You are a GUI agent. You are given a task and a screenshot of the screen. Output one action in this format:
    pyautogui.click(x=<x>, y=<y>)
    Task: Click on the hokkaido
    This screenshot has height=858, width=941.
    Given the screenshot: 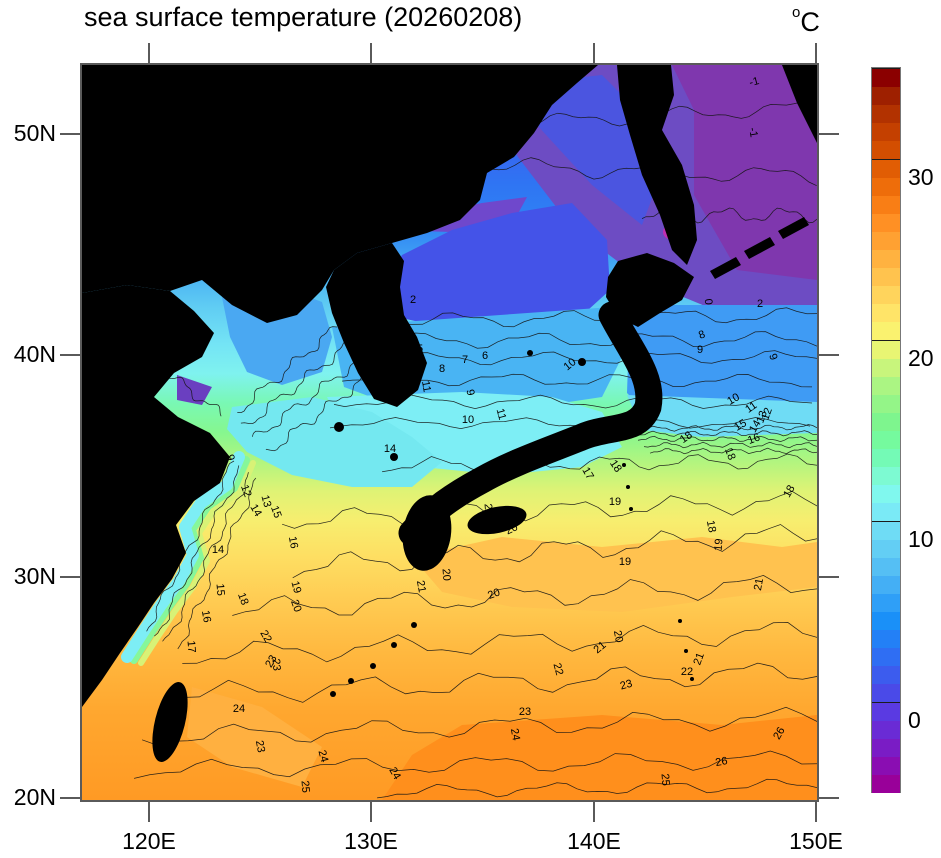 What is the action you would take?
    pyautogui.click(x=650, y=290)
    